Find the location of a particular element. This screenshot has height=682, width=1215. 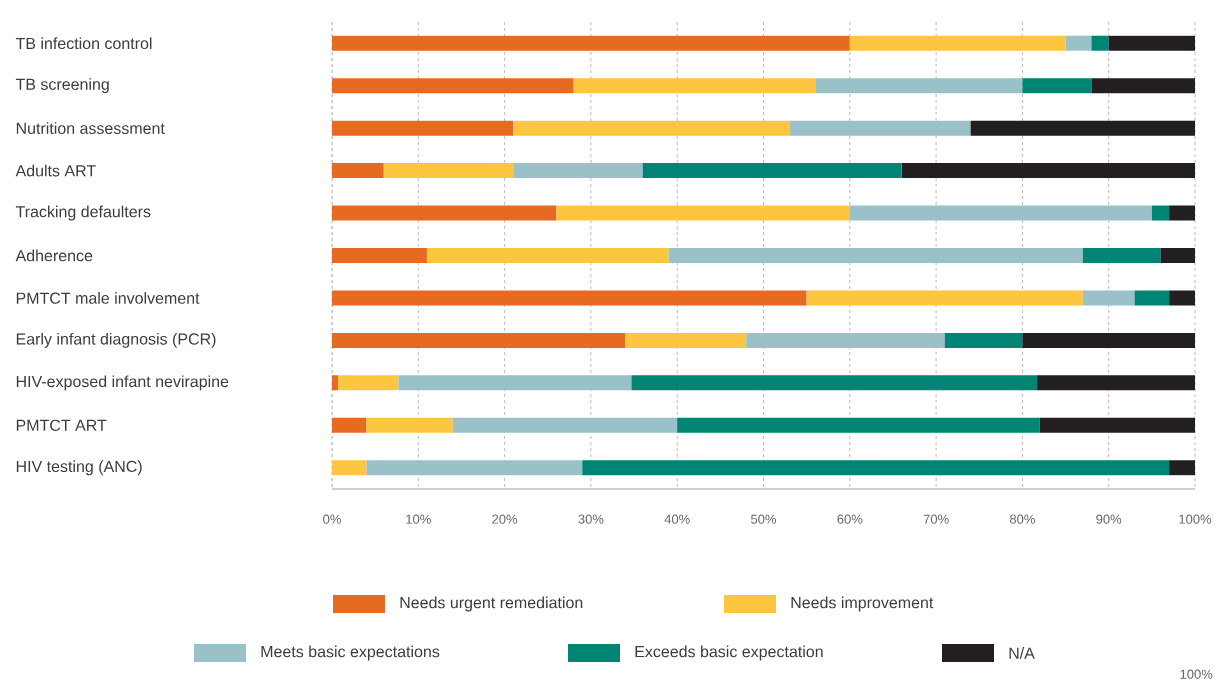

y-tick-label: Adherence is located at coordinates (54, 255).